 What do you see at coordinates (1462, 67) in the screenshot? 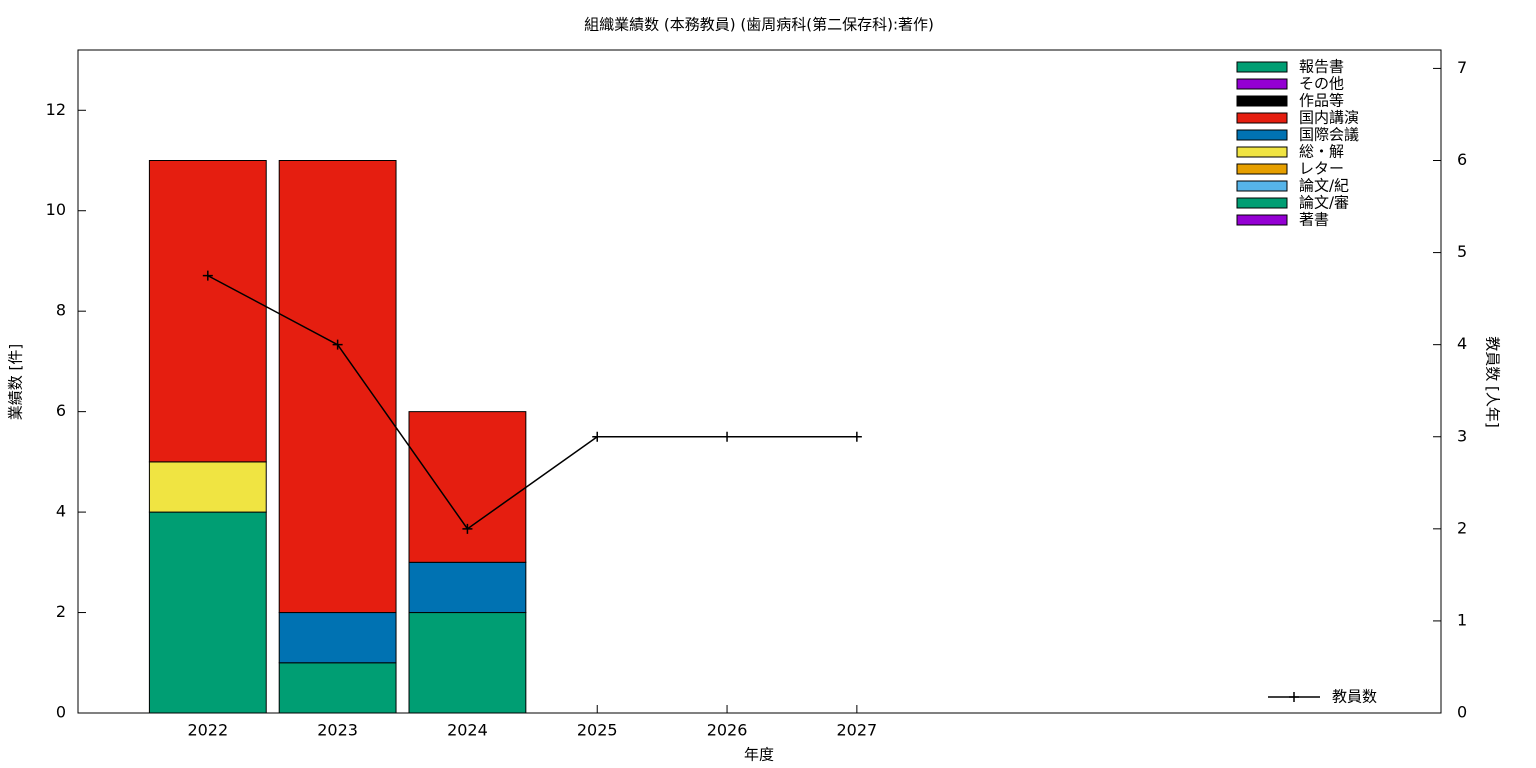
I see `y2-tick-label: 7` at bounding box center [1462, 67].